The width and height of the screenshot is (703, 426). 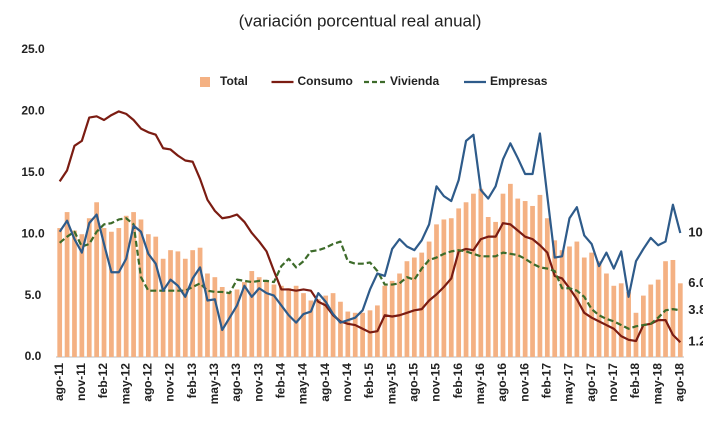 What do you see at coordinates (281, 381) in the screenshot?
I see `x-tick-label: feb-14` at bounding box center [281, 381].